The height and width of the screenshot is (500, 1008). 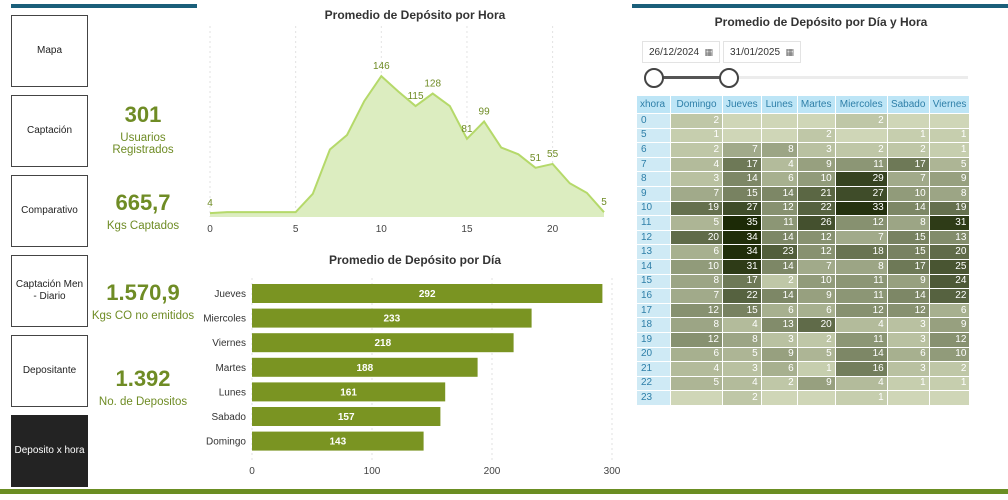 What do you see at coordinates (696, 104) in the screenshot?
I see `column-header: Domingo` at bounding box center [696, 104].